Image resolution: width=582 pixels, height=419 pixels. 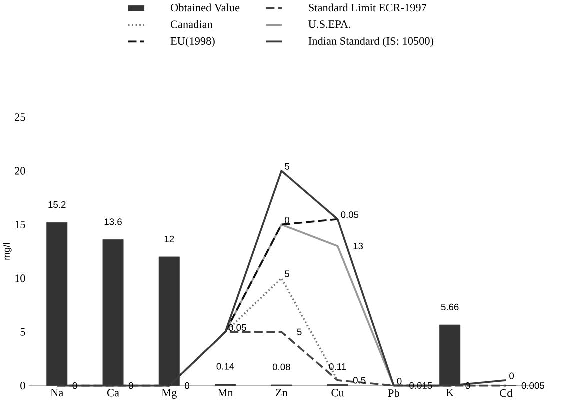 What do you see at coordinates (225, 366) in the screenshot?
I see `data-label: 0.14` at bounding box center [225, 366].